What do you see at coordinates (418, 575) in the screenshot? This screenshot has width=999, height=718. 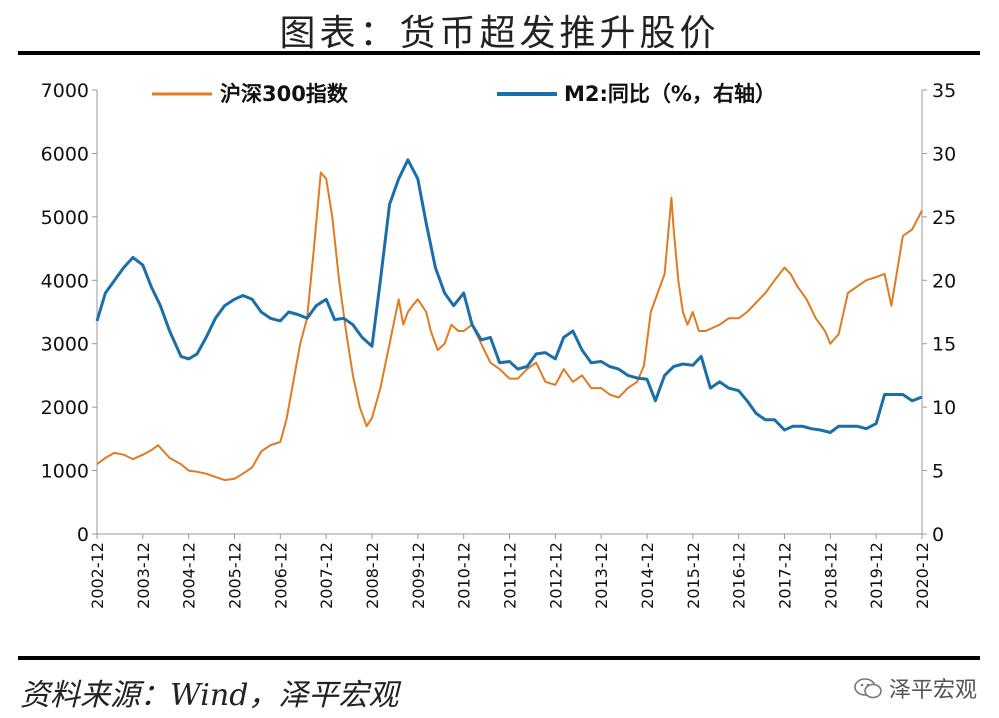 I see `x-tick-label: 2009-12` at bounding box center [418, 575].